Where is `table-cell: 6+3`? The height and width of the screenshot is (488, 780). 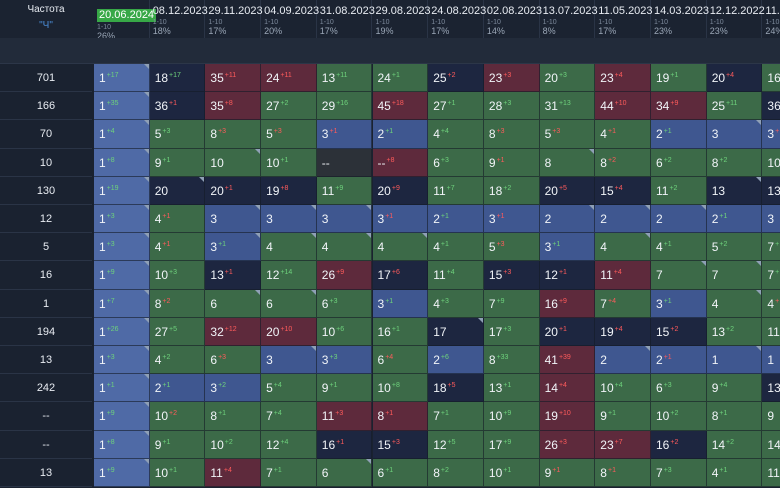
table-cell: 6+3 is located at coordinates (456, 162).